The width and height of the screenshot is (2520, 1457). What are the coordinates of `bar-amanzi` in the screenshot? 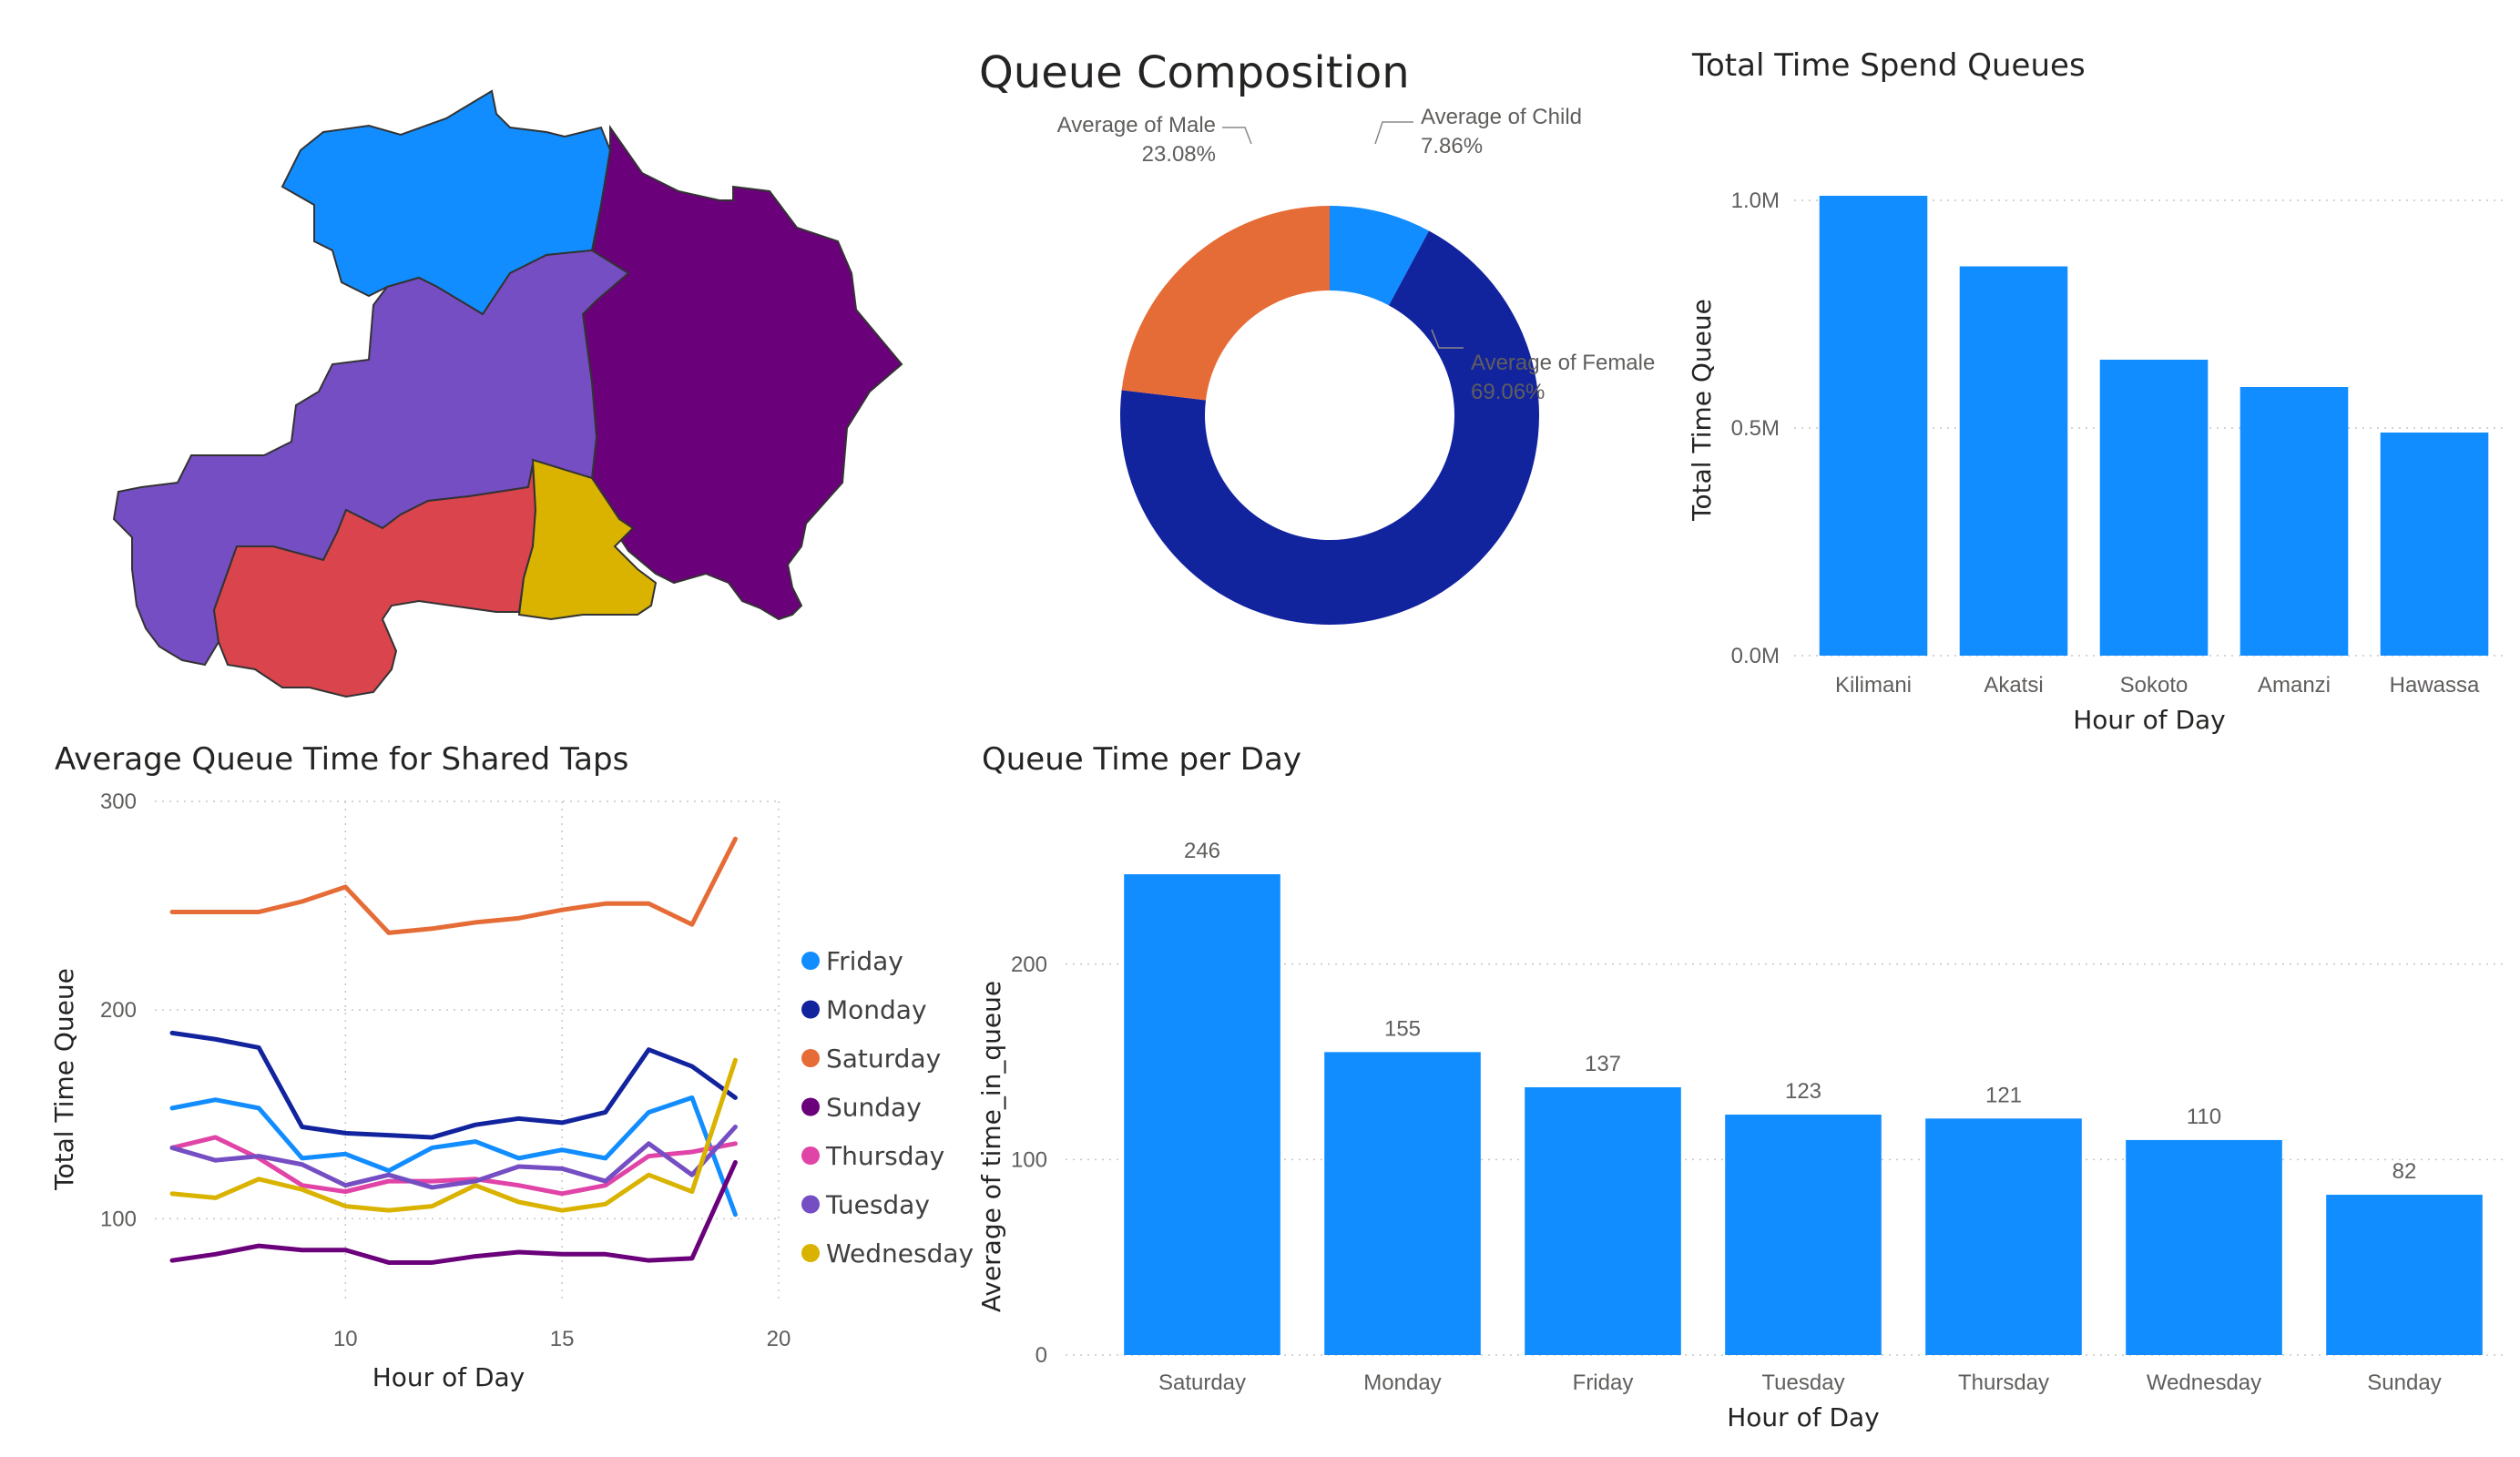 It's located at (2294, 521).